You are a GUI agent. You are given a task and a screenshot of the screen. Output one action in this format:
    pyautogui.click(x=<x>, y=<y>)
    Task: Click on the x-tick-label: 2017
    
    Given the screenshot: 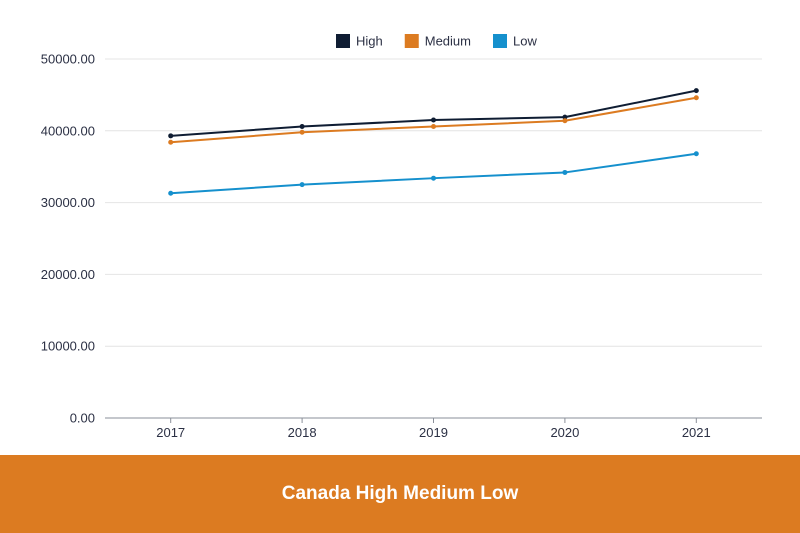 What is the action you would take?
    pyautogui.click(x=170, y=432)
    